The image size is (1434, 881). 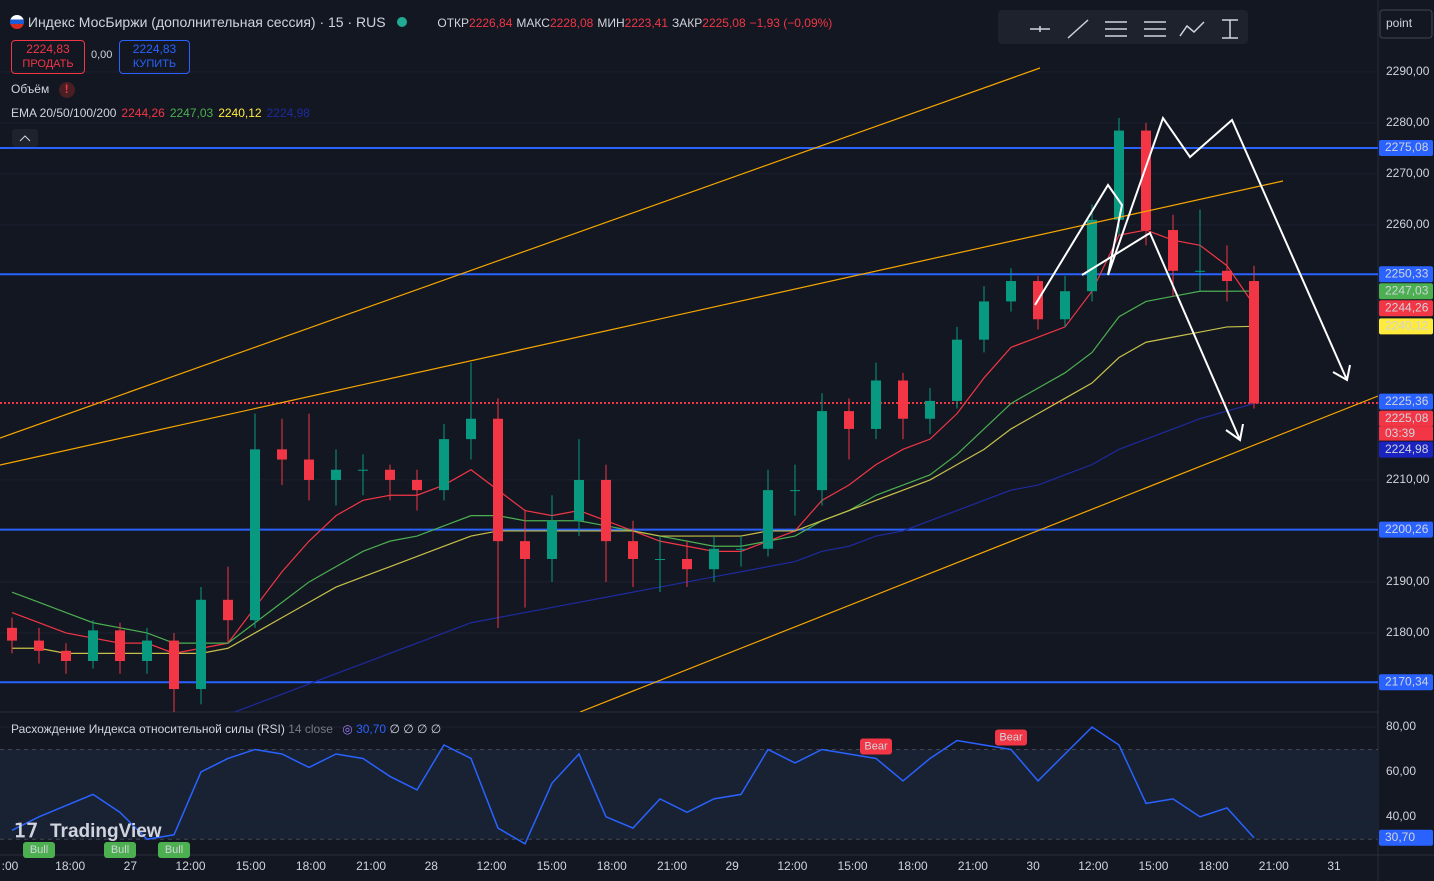 What do you see at coordinates (491, 23) in the screenshot?
I see `ohlc-value: 2226,84` at bounding box center [491, 23].